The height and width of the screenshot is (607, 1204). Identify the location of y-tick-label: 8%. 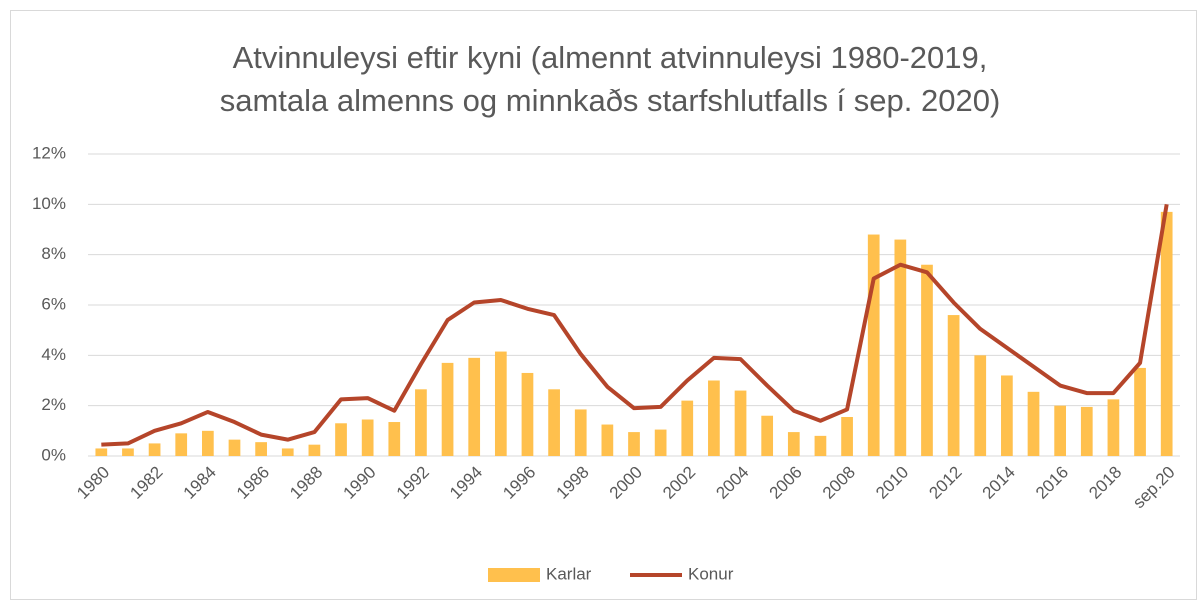
(53, 253).